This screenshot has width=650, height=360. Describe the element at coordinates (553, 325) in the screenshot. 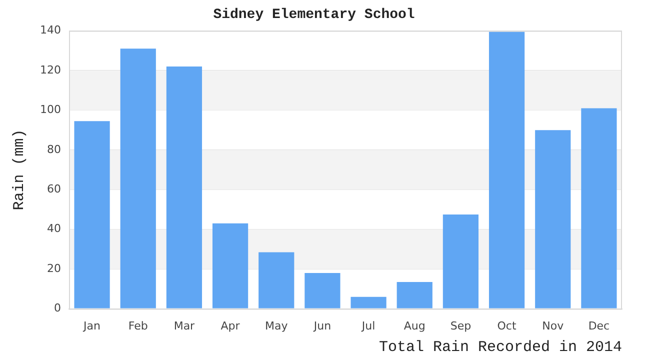

I see `x-tick-label: Nov` at that location.